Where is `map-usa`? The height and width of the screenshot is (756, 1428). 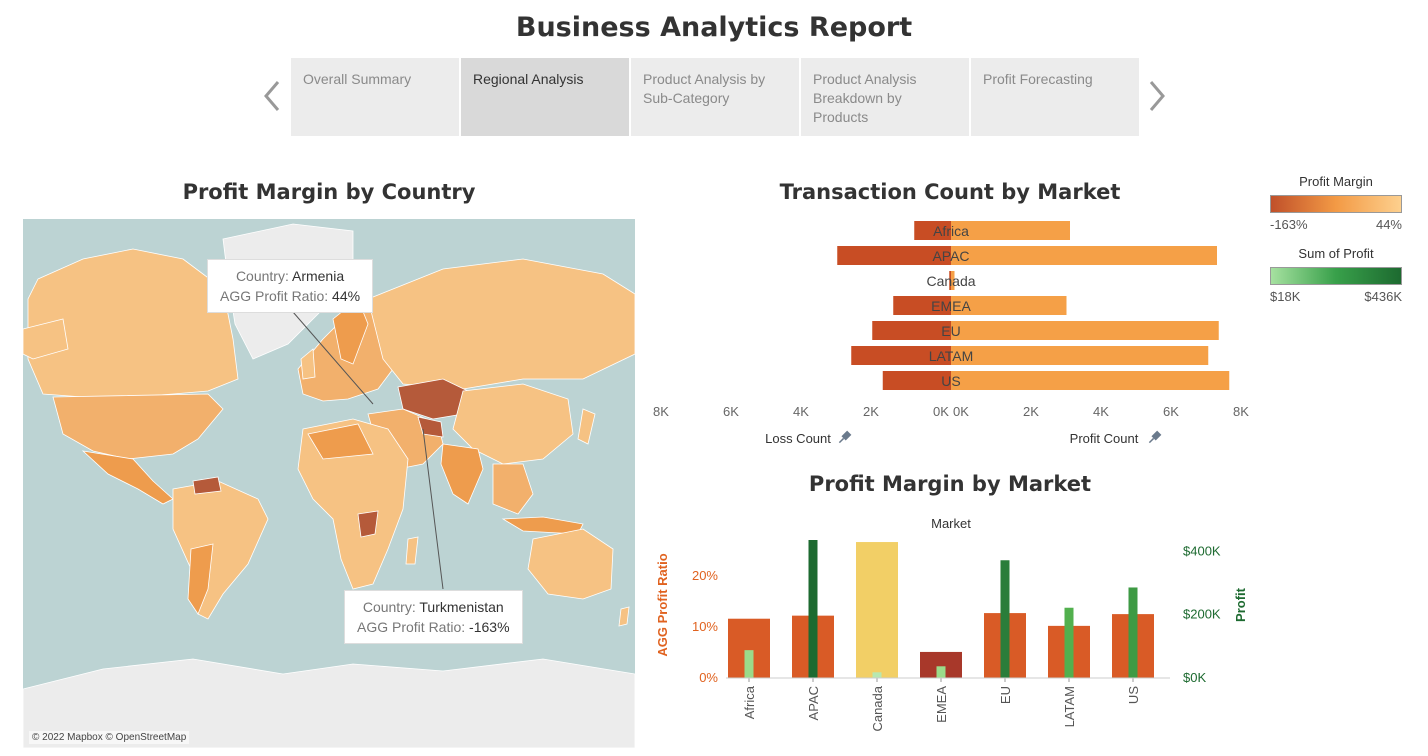 map-usa is located at coordinates (138, 426).